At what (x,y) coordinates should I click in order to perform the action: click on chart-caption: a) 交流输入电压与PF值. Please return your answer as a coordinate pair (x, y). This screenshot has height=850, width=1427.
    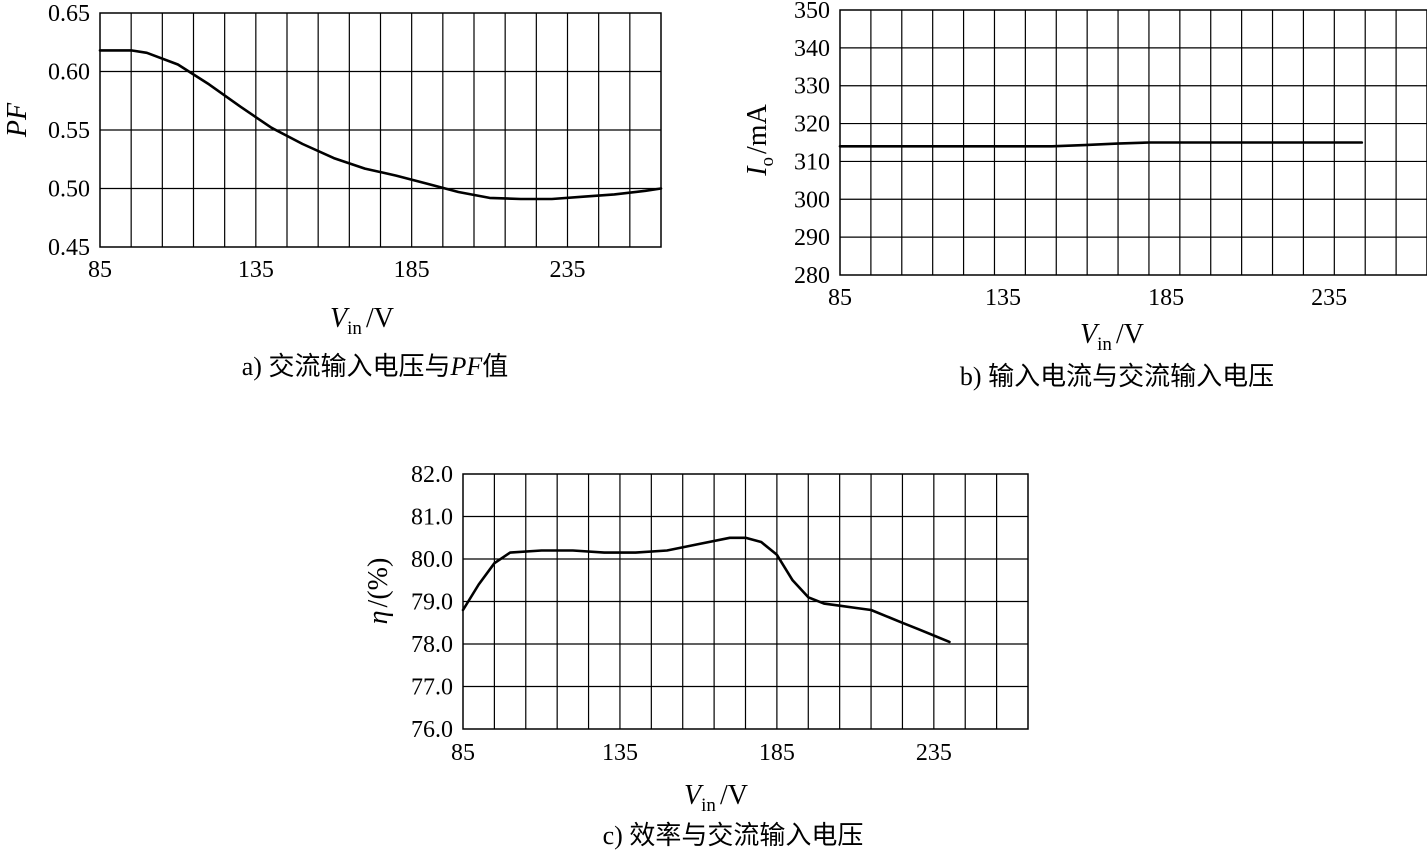
    Looking at the image, I should click on (375, 366).